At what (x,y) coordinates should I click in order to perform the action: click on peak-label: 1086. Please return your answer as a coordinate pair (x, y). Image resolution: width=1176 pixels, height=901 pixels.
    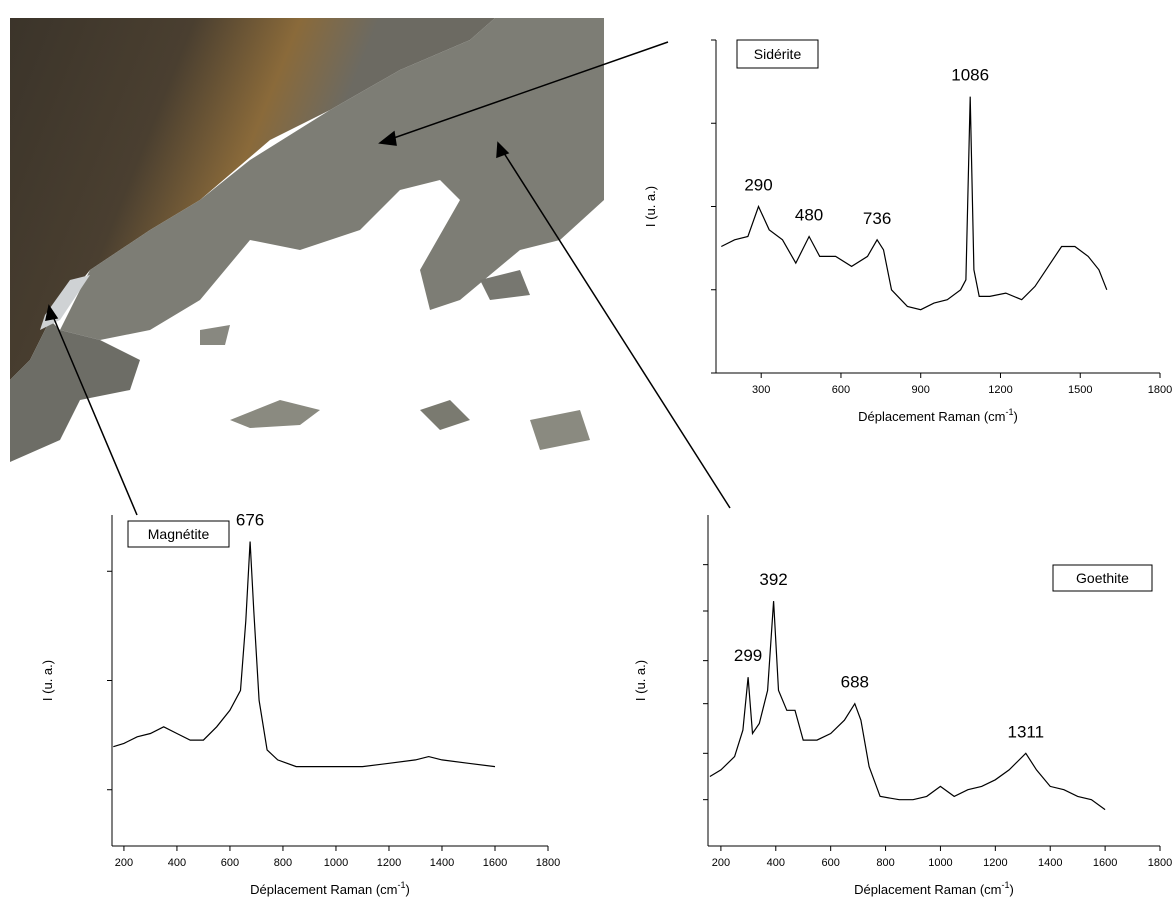
    Looking at the image, I should click on (970, 75).